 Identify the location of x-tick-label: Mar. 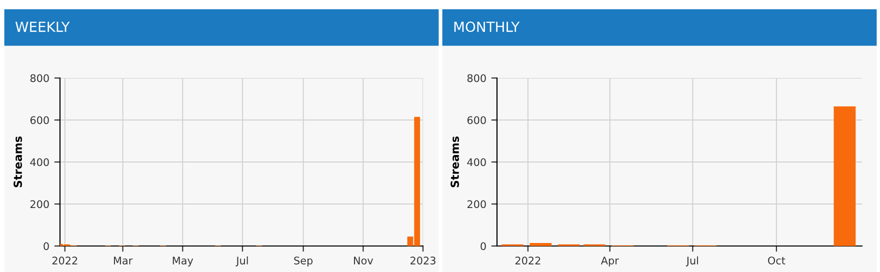
(123, 260).